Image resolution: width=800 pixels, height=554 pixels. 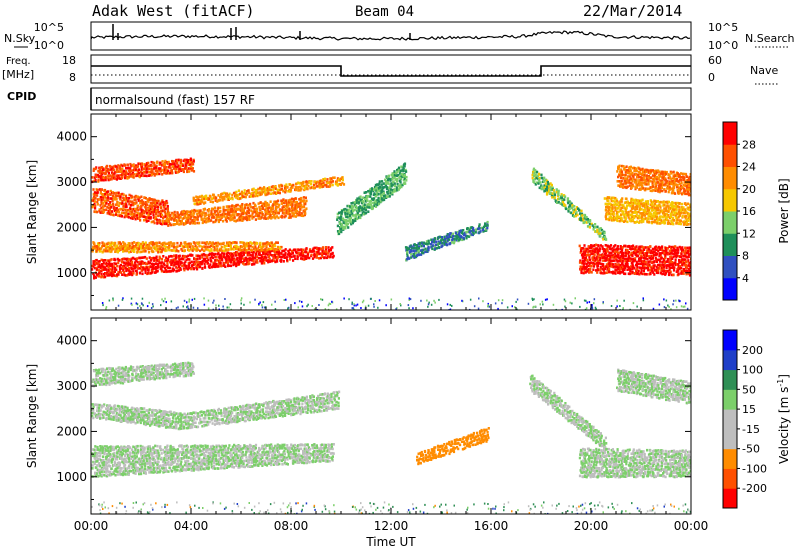 What do you see at coordinates (18, 61) in the screenshot?
I see `freq-label: Freq.` at bounding box center [18, 61].